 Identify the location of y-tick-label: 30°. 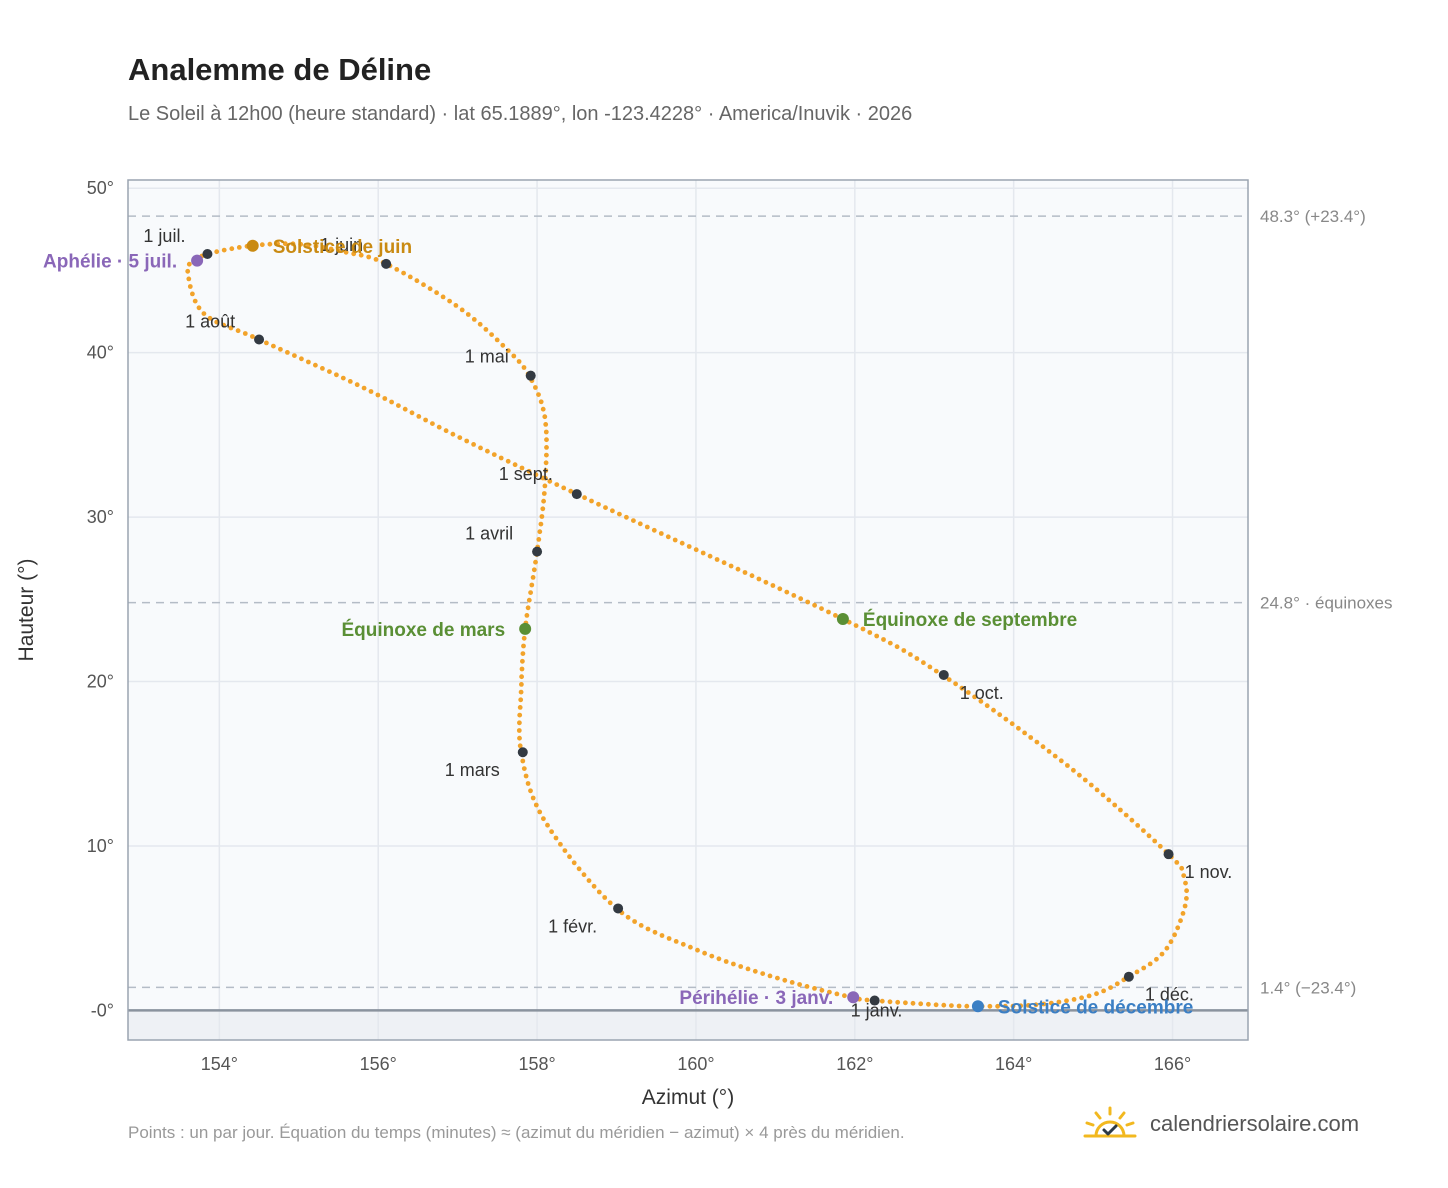
(100, 517).